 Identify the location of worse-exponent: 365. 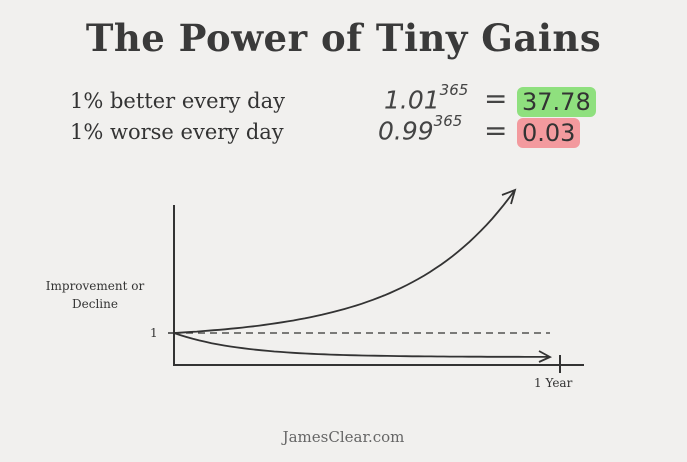
(448, 121).